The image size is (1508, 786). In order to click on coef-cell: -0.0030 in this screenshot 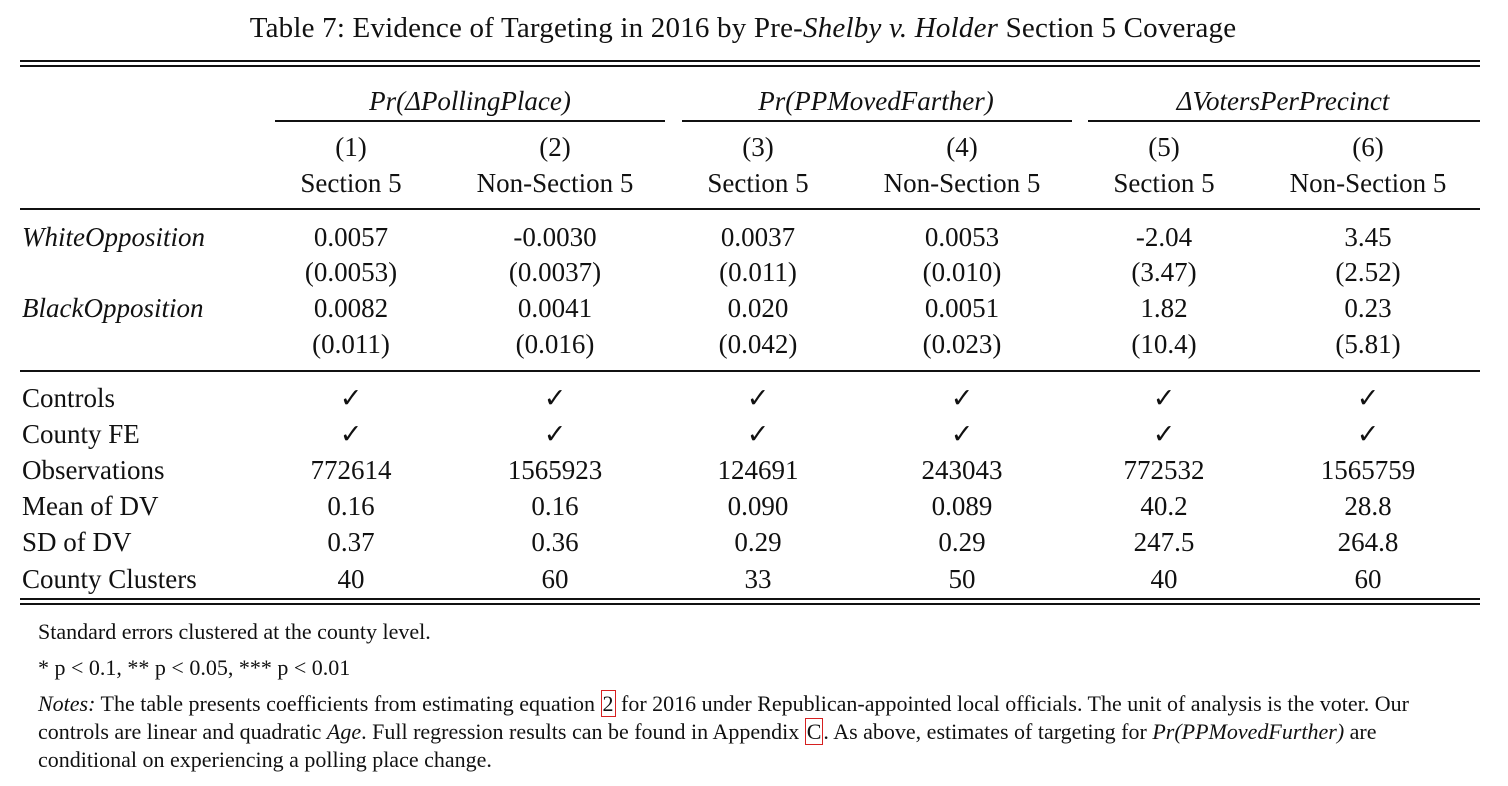, I will do `click(555, 237)`.